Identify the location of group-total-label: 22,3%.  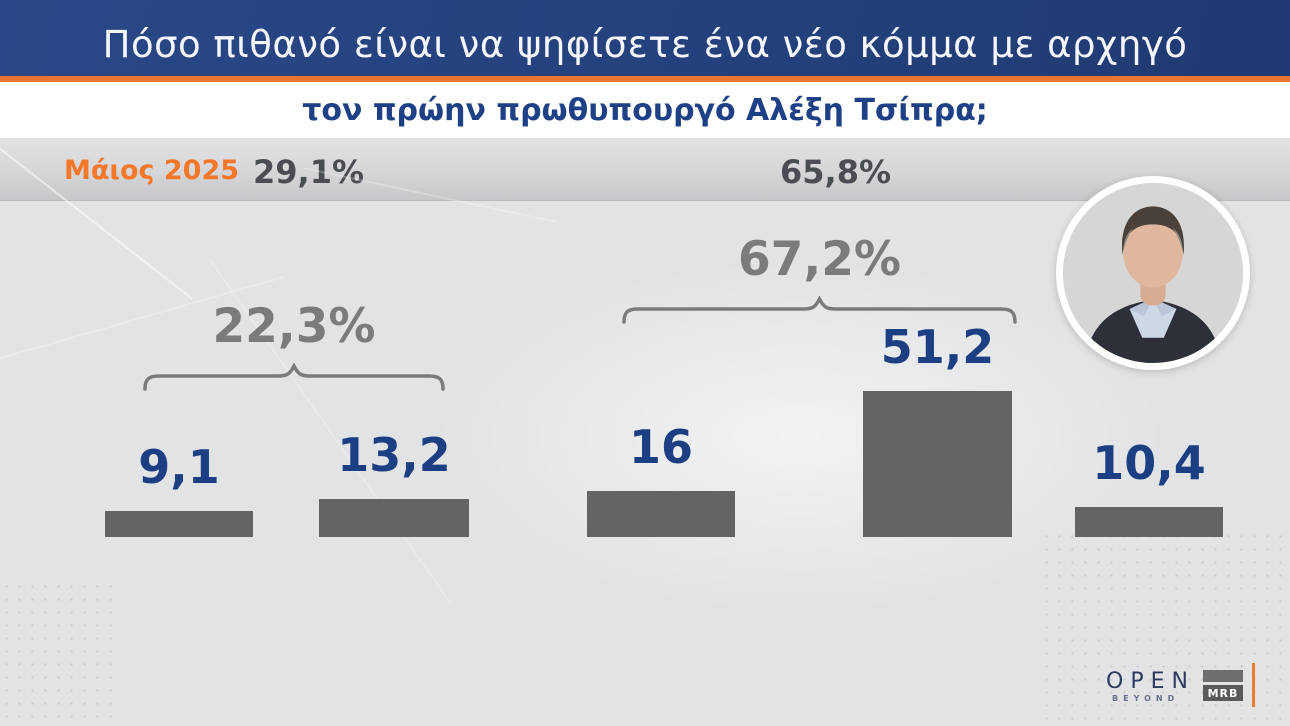
(294, 326).